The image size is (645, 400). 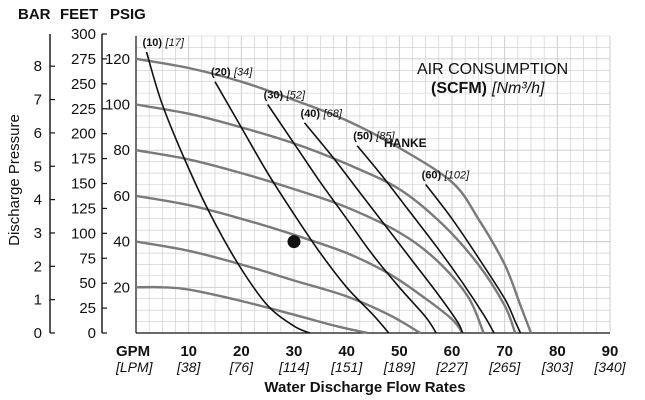 What do you see at coordinates (133, 351) in the screenshot?
I see `x-unit-gpm: GPM` at bounding box center [133, 351].